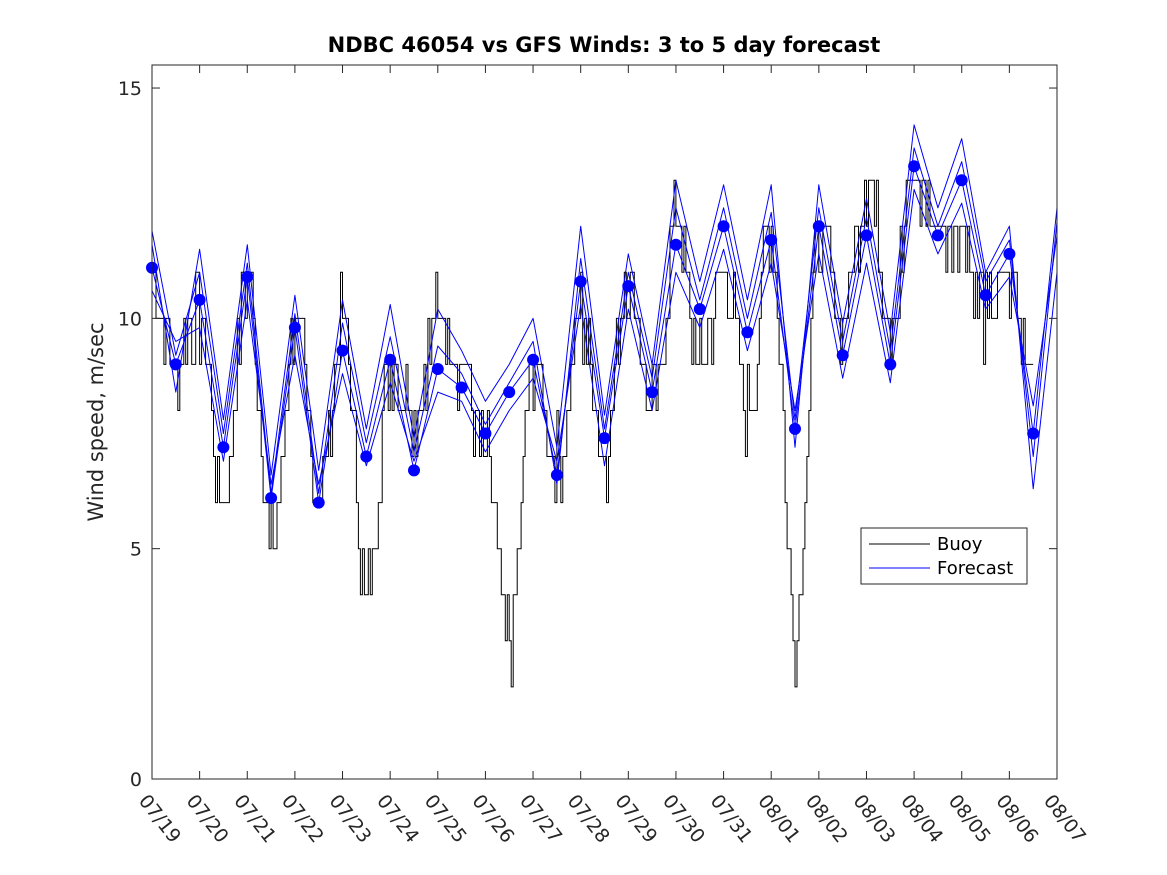 This screenshot has width=1167, height=875. Describe the element at coordinates (826, 819) in the screenshot. I see `x-tick-label: 08/02` at that location.